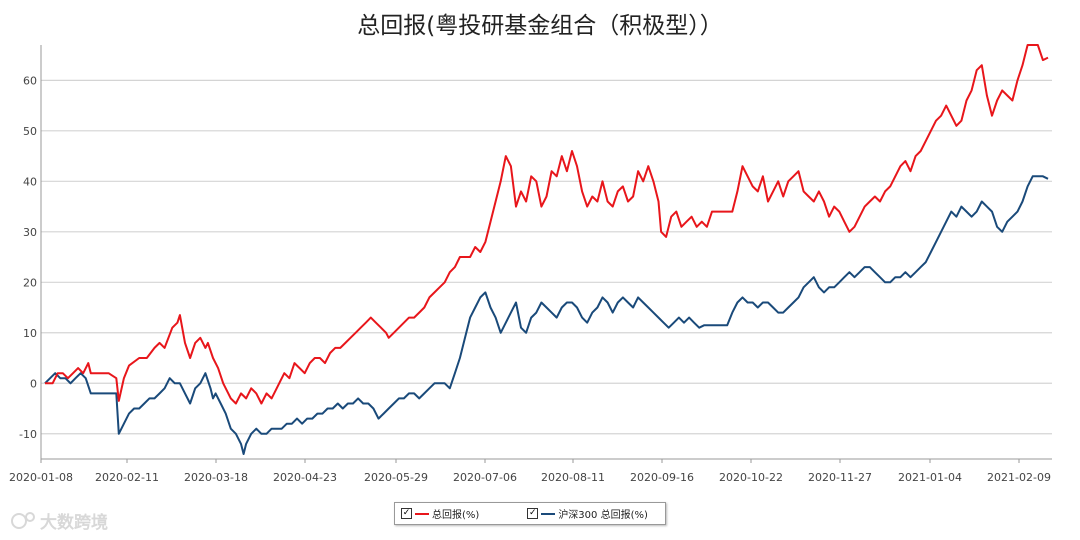 This screenshot has height=540, width=1080. What do you see at coordinates (74, 523) in the screenshot?
I see `watermark-text: 大数跨境` at bounding box center [74, 523].